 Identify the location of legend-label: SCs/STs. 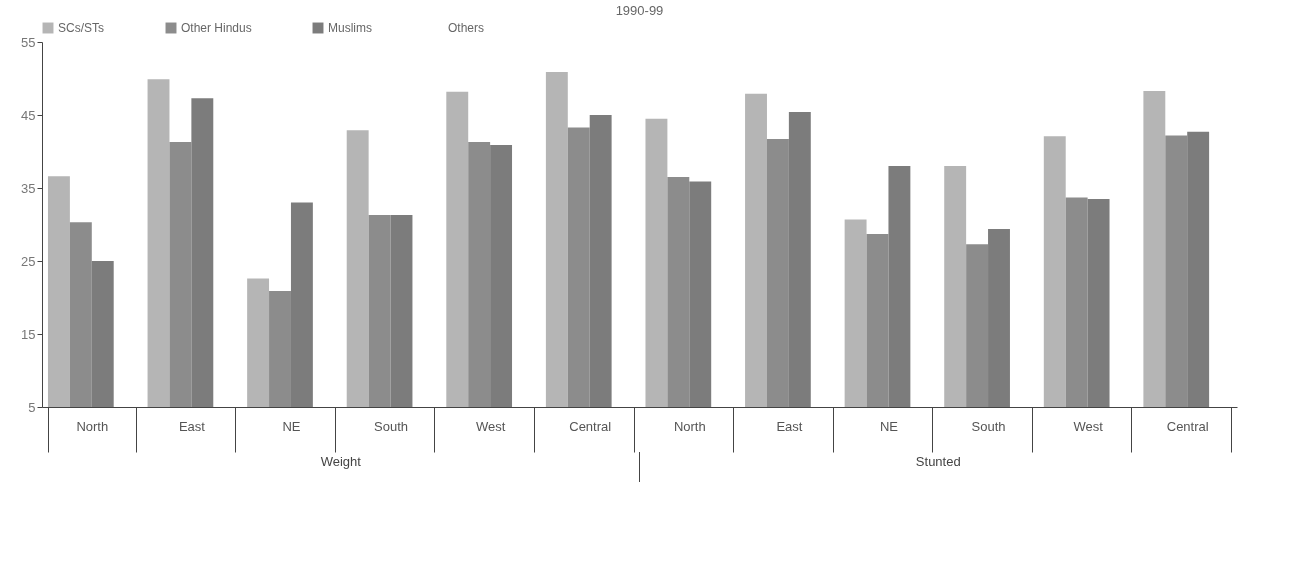
(81, 28).